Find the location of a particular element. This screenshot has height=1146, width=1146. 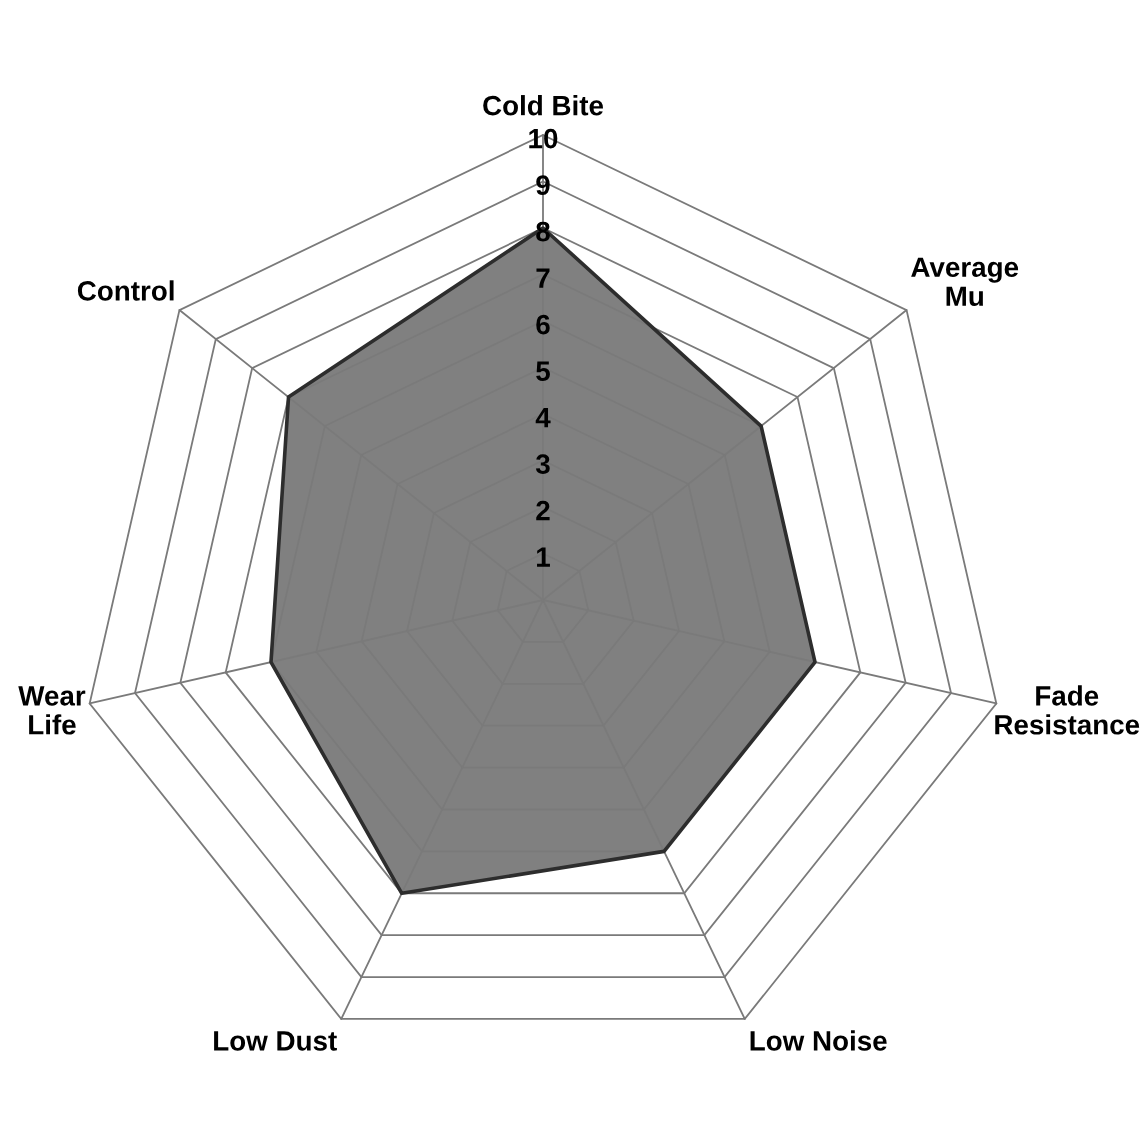

spoke-label: Control is located at coordinates (125, 290).